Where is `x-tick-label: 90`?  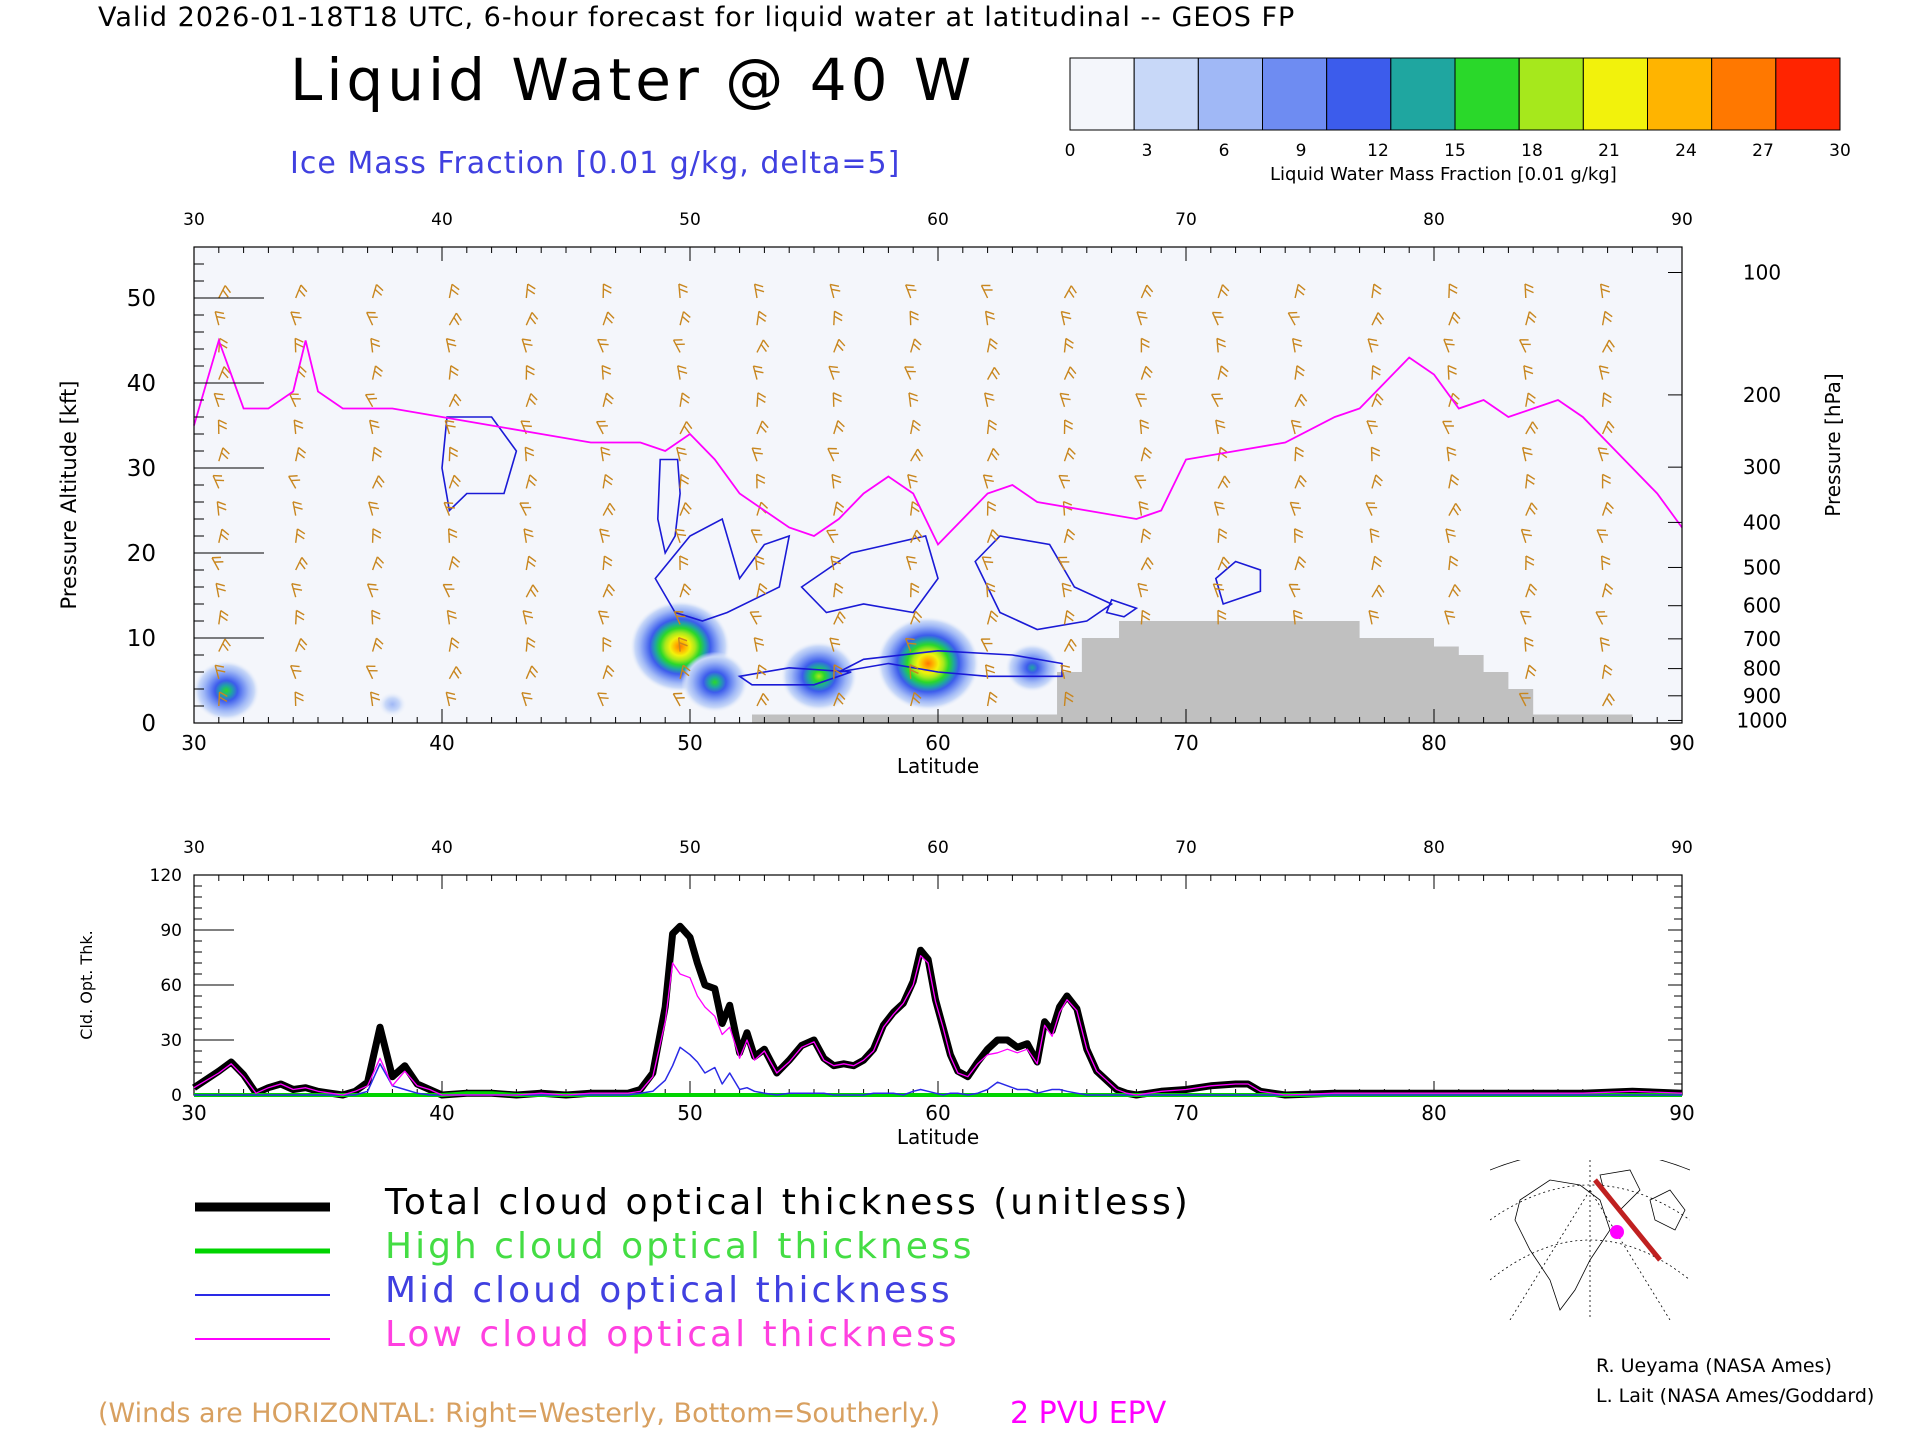 x-tick-label: 90 is located at coordinates (1681, 743).